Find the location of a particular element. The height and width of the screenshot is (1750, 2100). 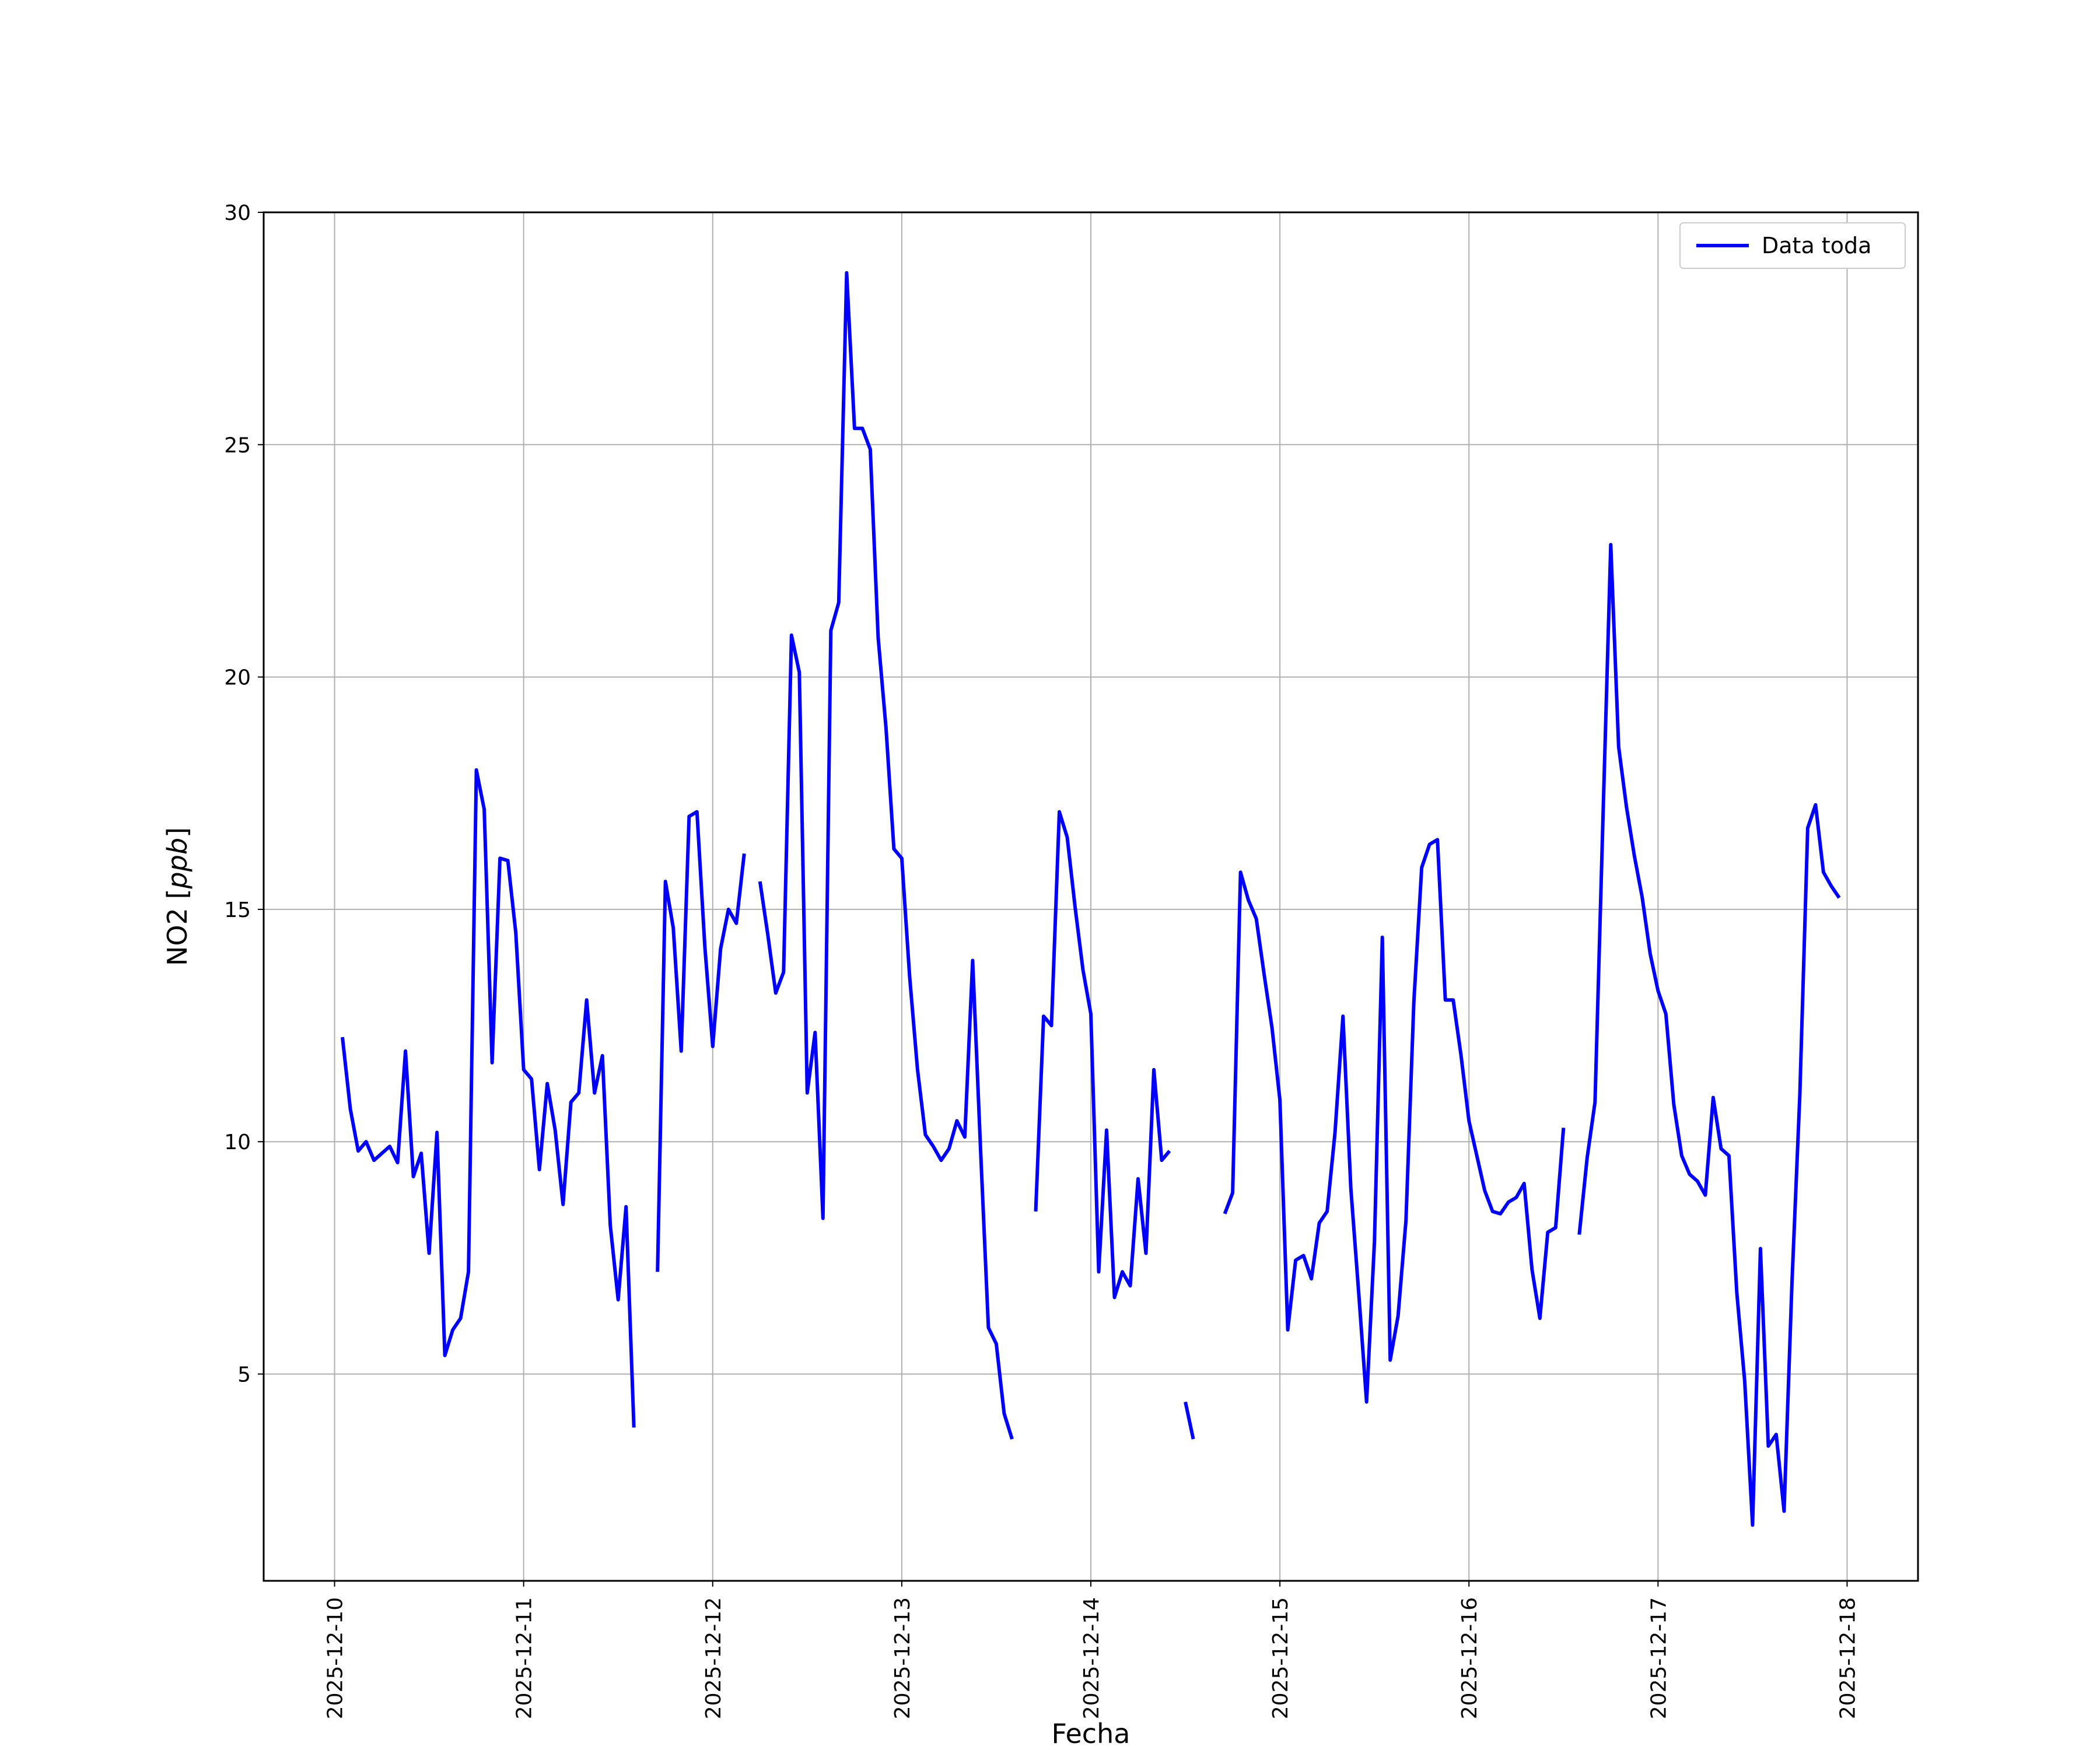

x-tick-label: 2025-12-18 is located at coordinates (1848, 1658).